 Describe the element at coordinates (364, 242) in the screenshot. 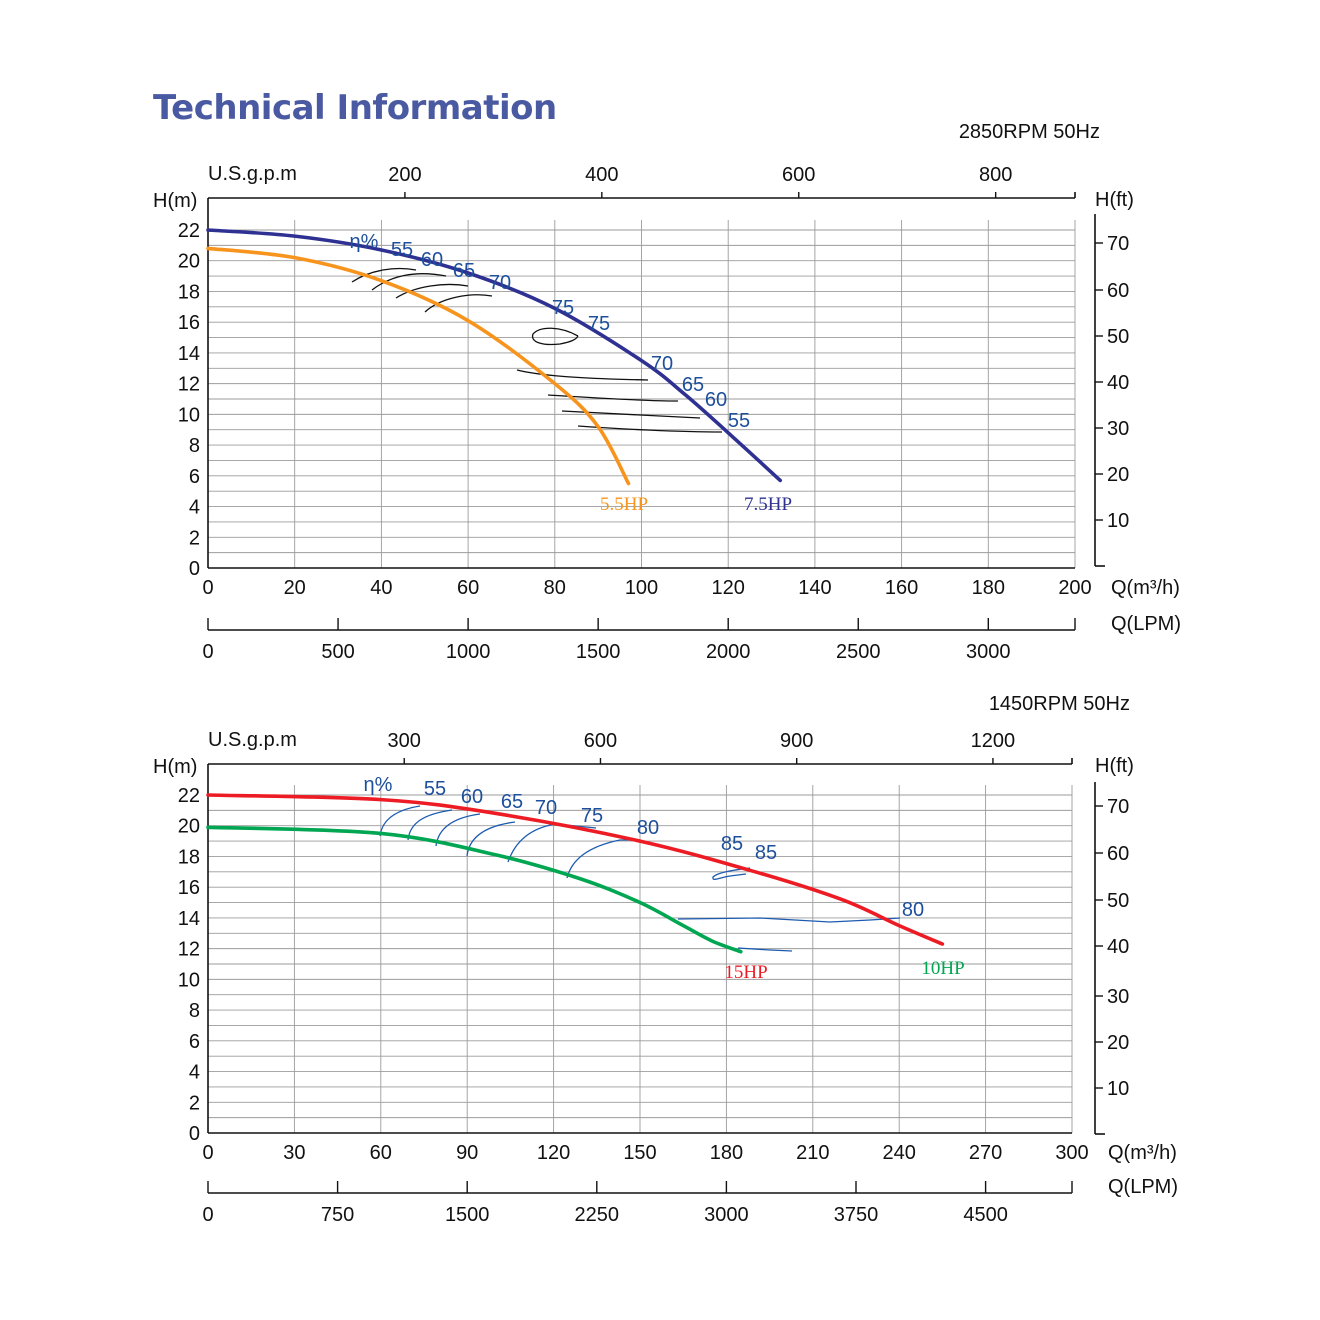

I see `efficiency-symbol: η%` at that location.